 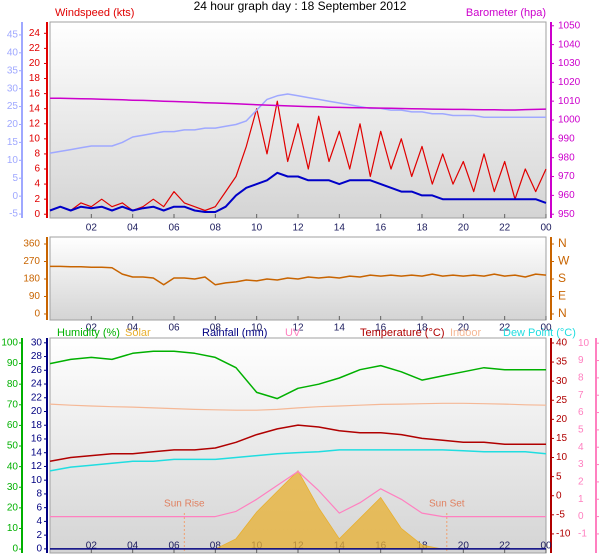 I want to click on x-tick-label: 06, so click(x=174, y=546).